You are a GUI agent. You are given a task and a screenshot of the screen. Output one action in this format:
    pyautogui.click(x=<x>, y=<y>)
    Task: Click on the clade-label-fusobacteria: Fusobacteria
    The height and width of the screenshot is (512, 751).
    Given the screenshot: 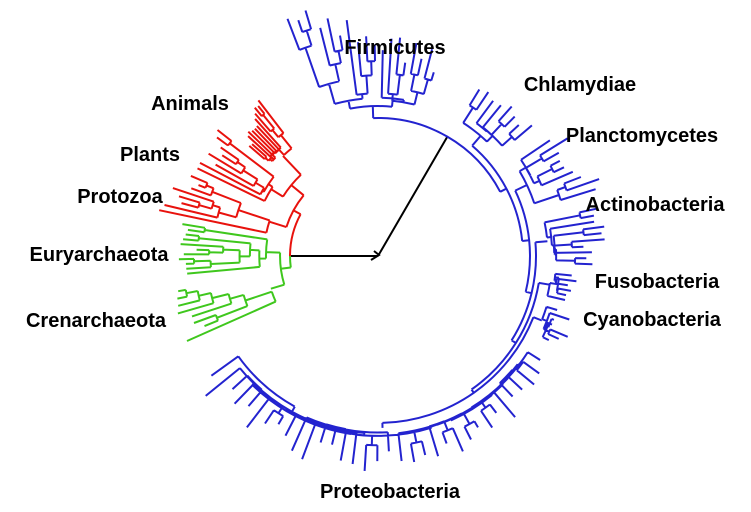 What is the action you would take?
    pyautogui.click(x=657, y=282)
    